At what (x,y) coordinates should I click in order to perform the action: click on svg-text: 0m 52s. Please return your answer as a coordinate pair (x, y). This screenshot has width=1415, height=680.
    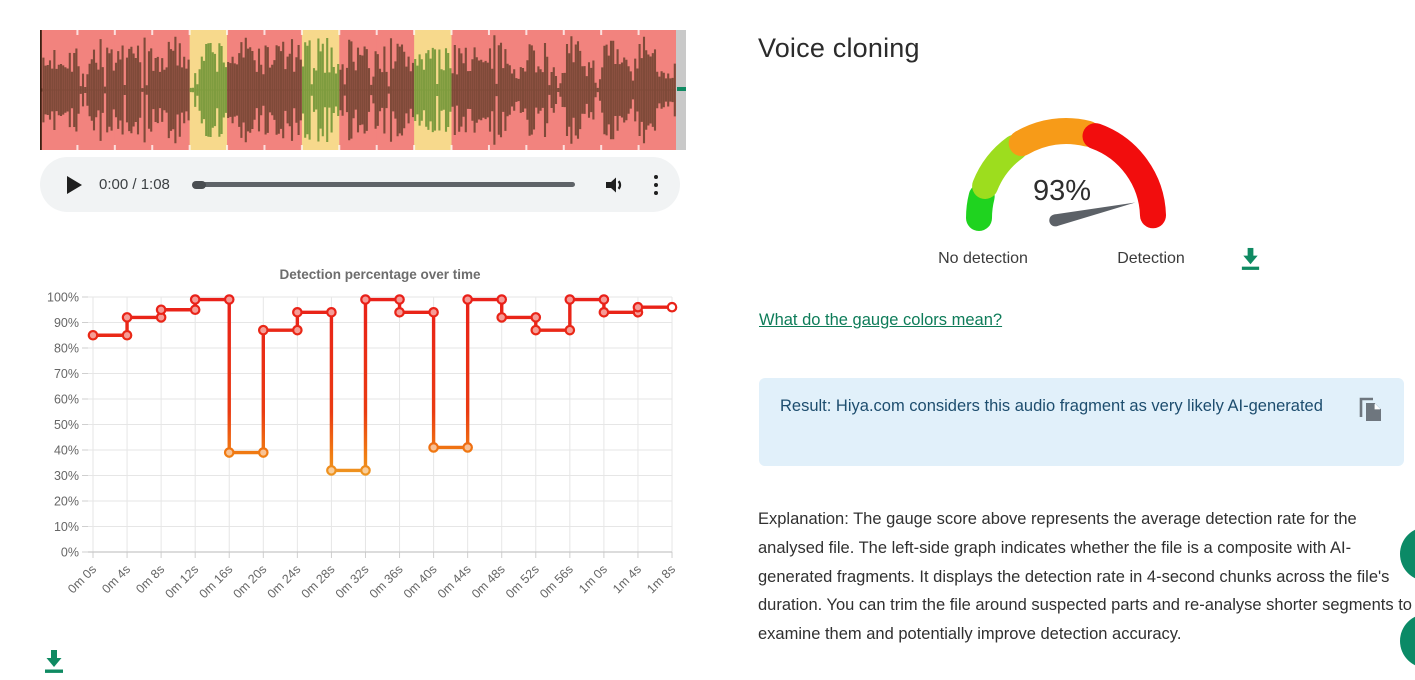
    Looking at the image, I should click on (522, 581).